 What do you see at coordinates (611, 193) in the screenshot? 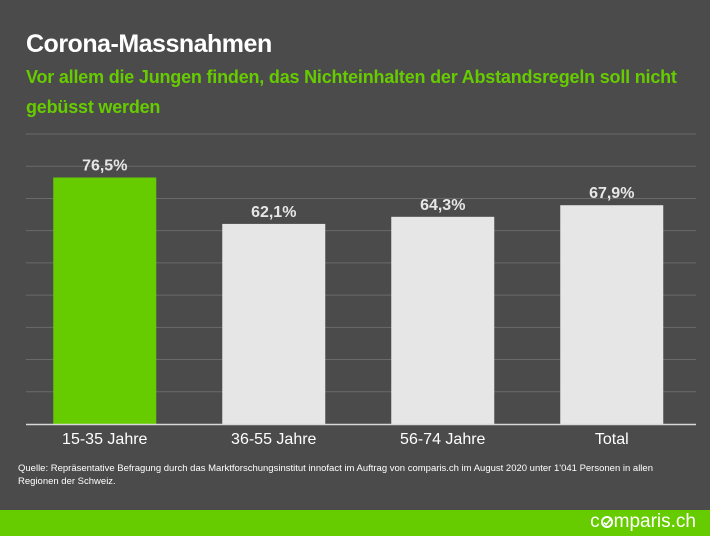
I see `value-label: 67,9%` at bounding box center [611, 193].